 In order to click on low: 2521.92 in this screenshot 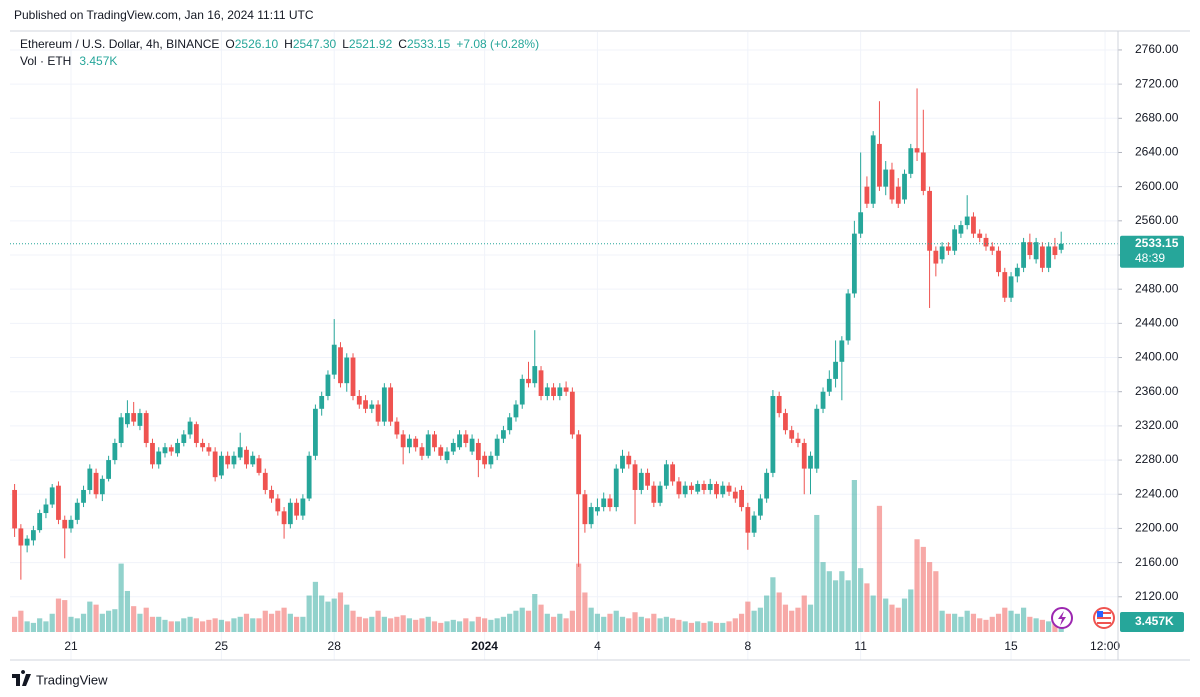, I will do `click(371, 44)`.